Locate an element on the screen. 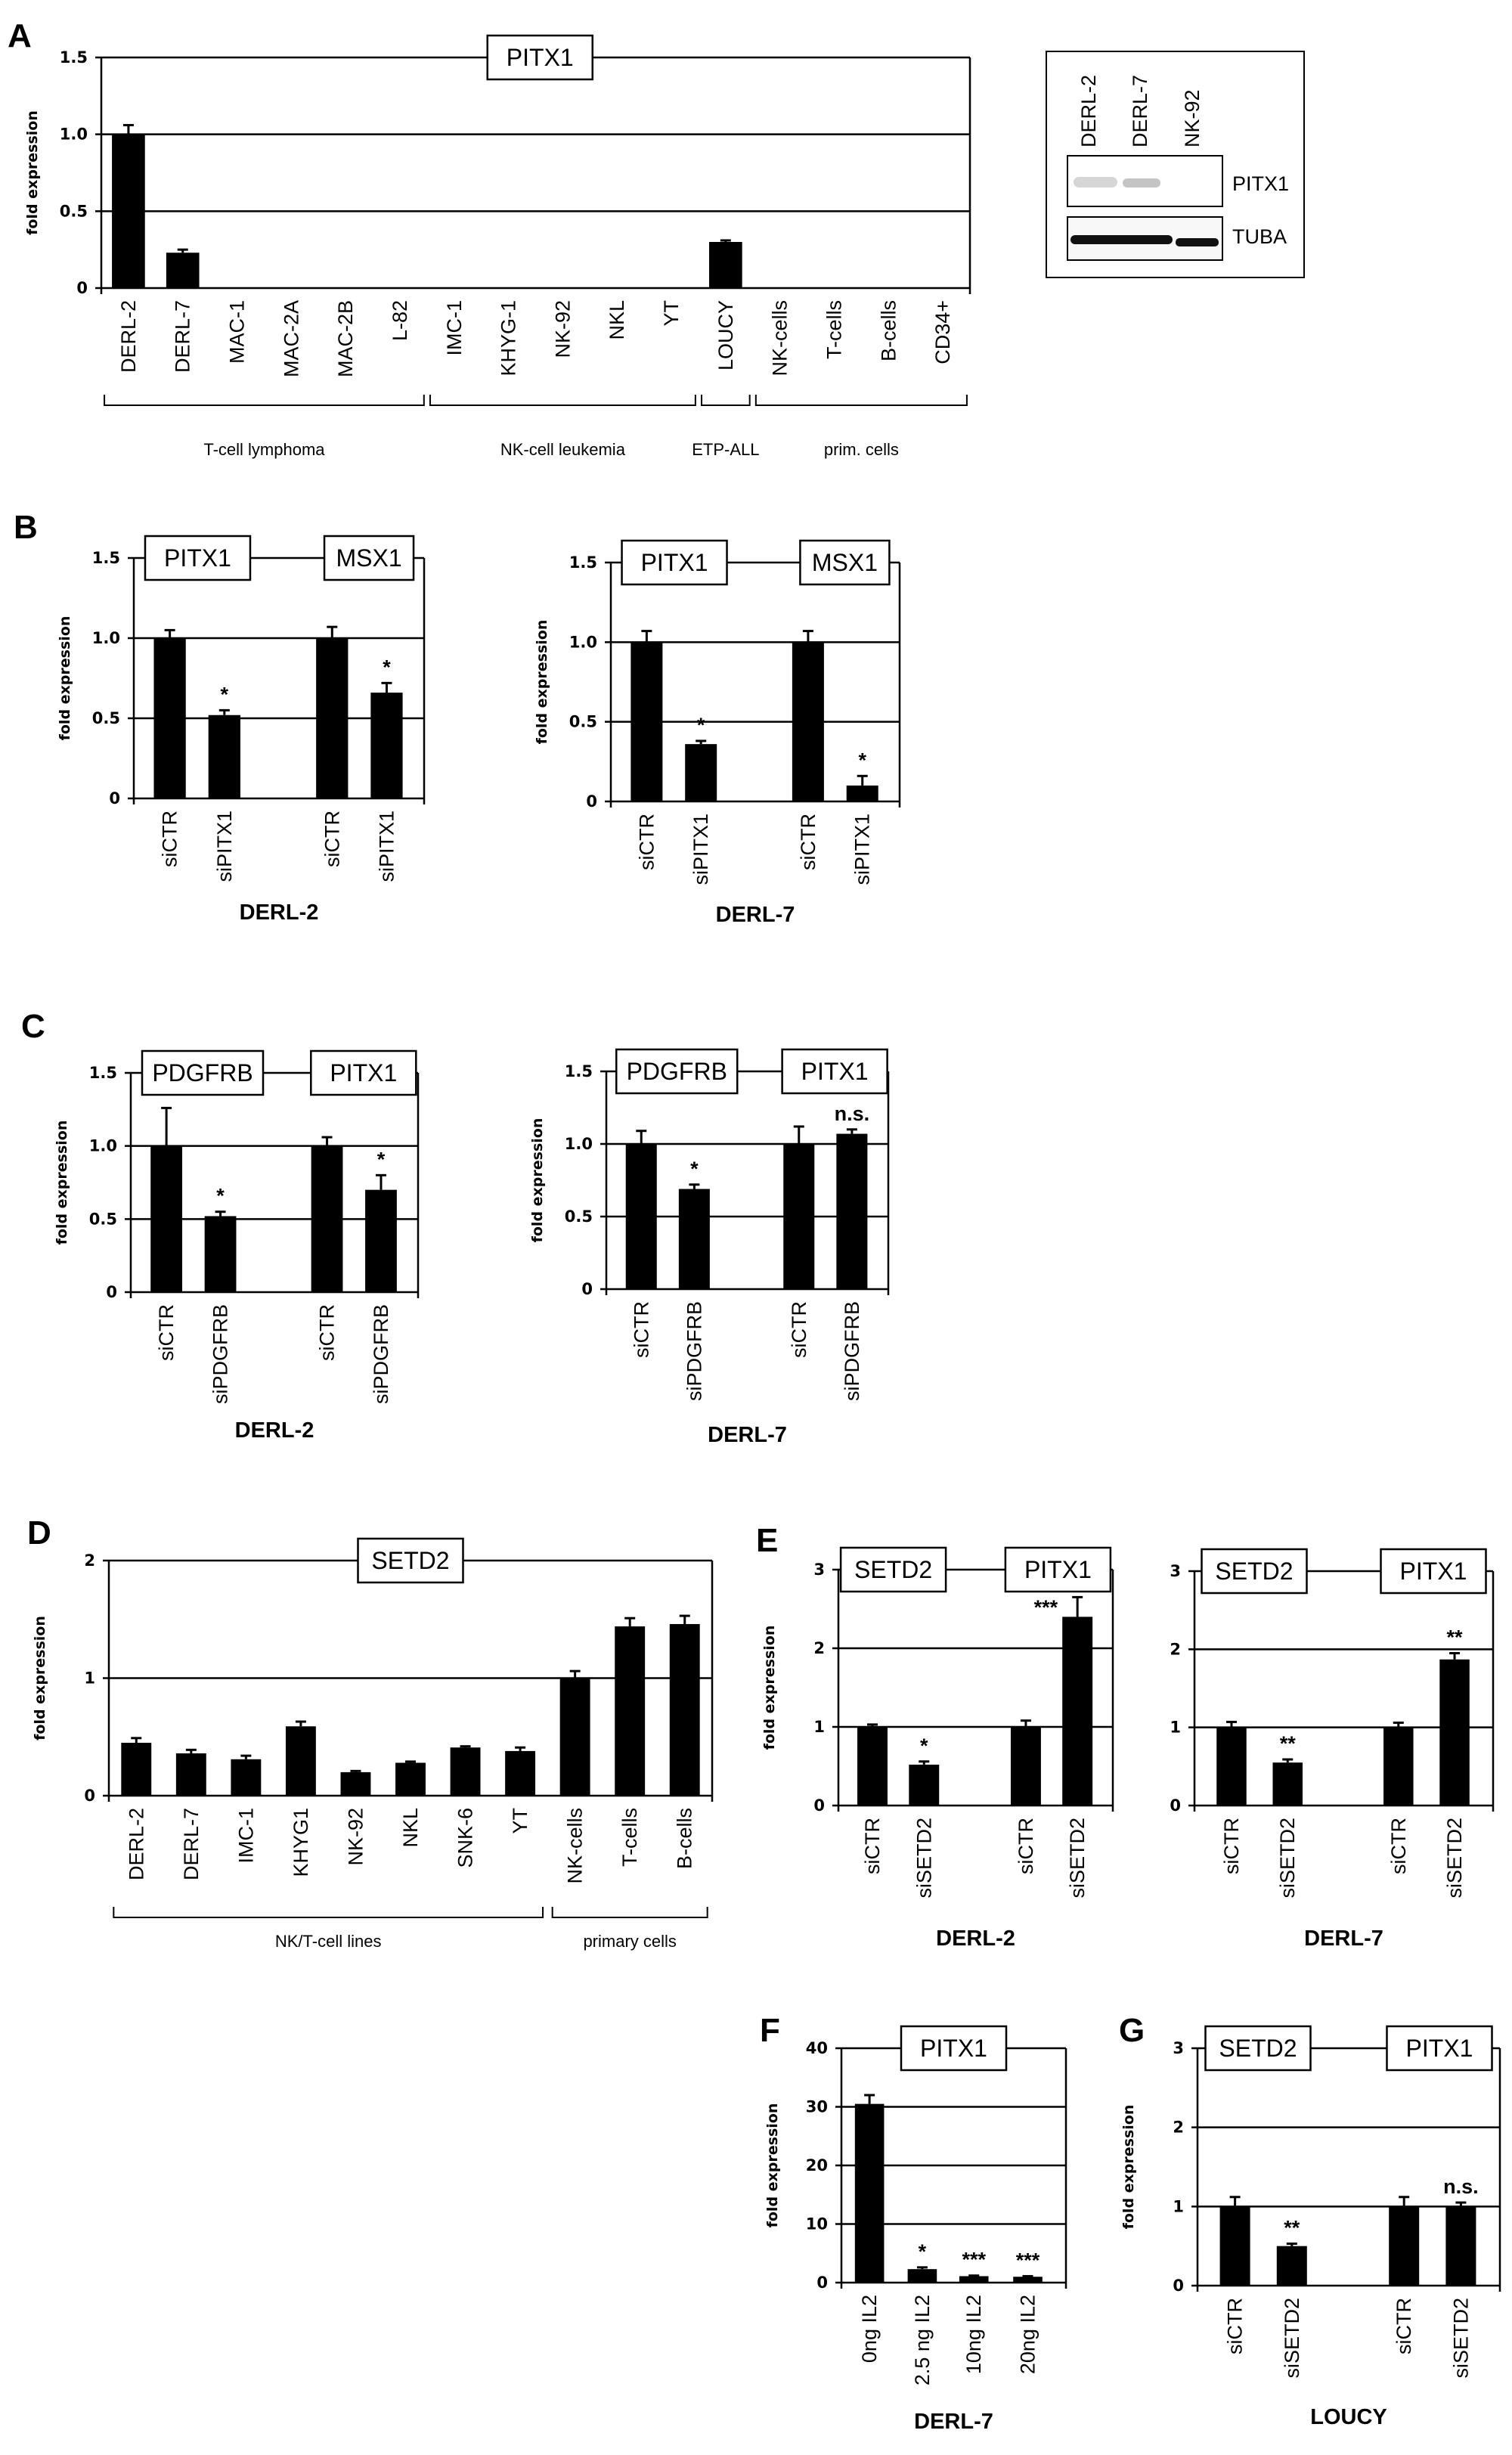 This screenshot has width=1512, height=2455. category-label: MAC-2A is located at coordinates (291, 338).